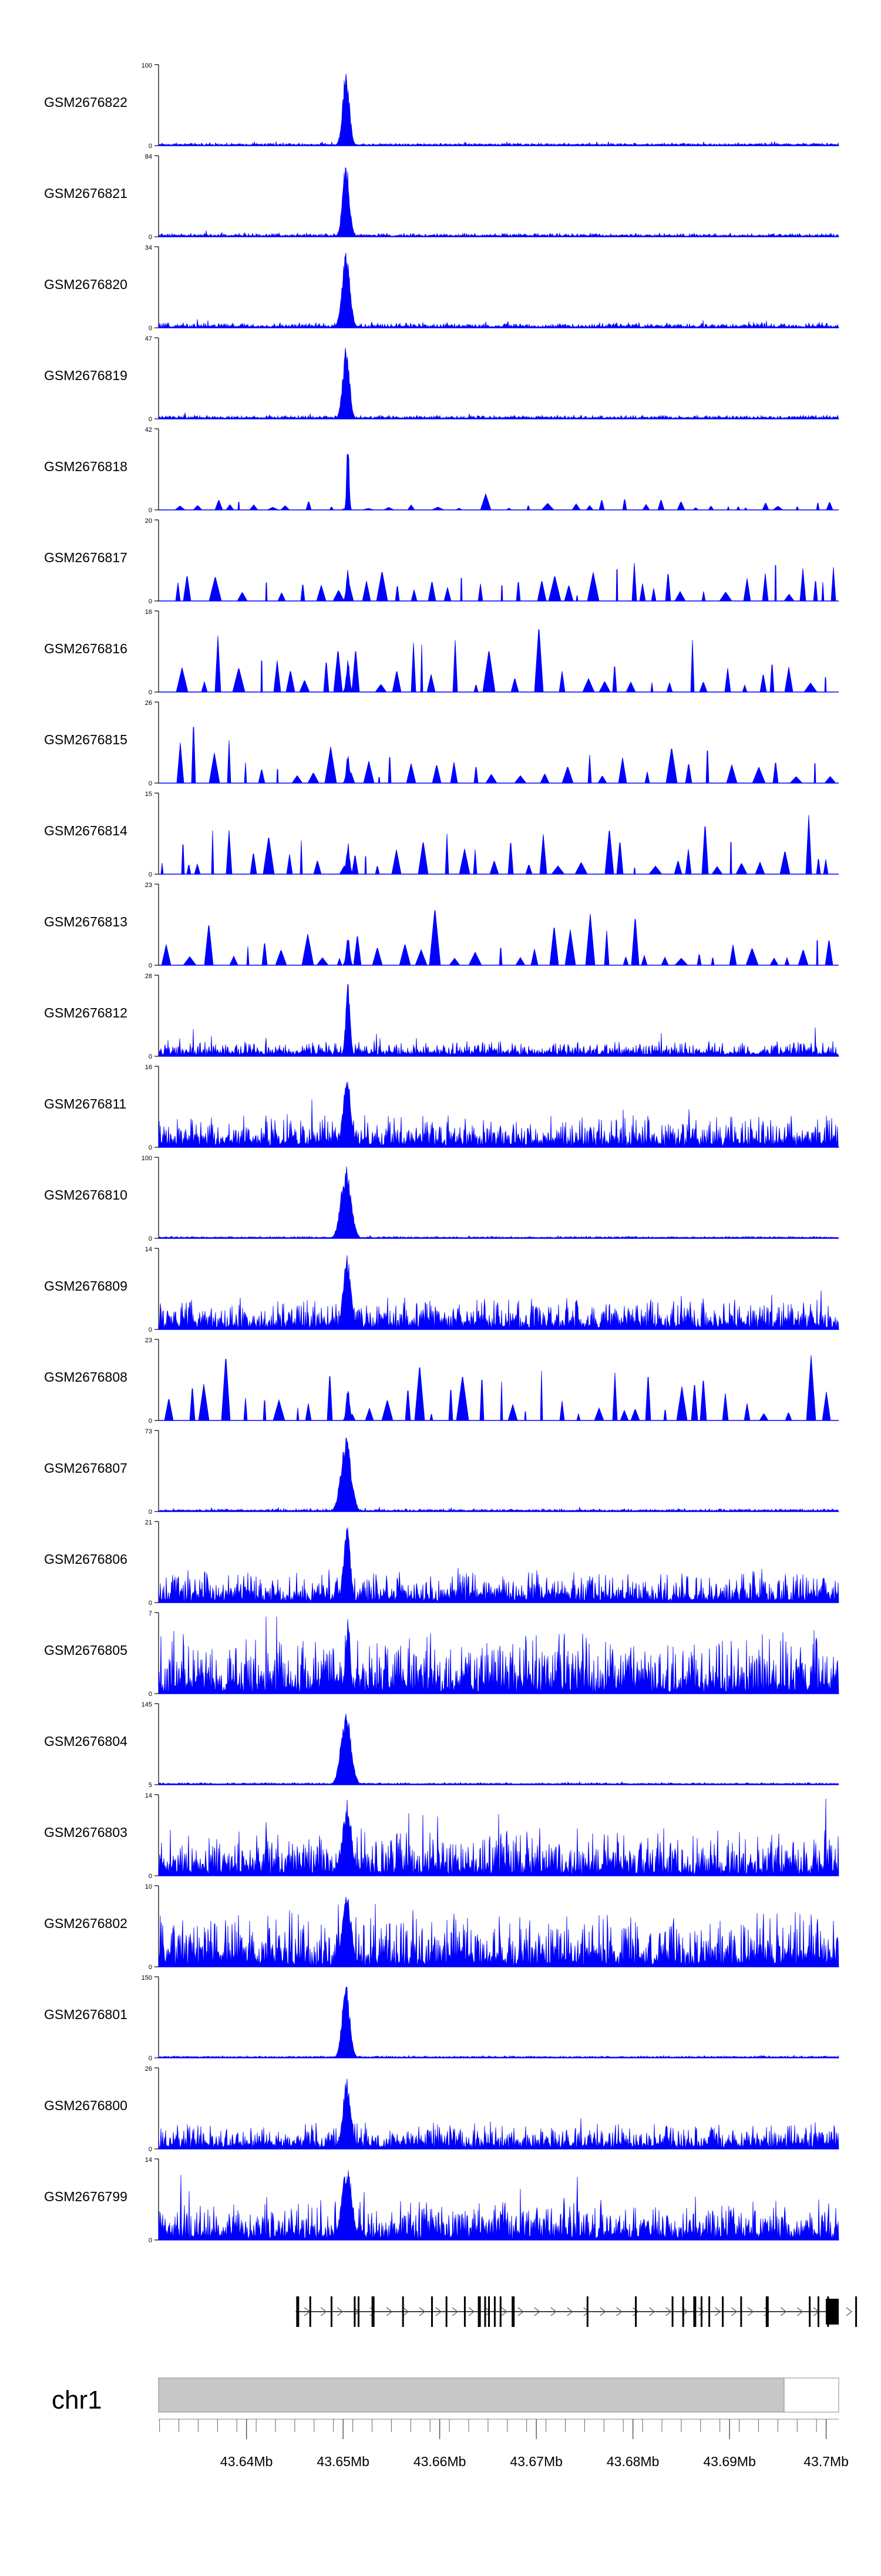 This screenshot has height=2576, width=881. What do you see at coordinates (148, 247) in the screenshot?
I see `y-tick-label: 34` at bounding box center [148, 247].